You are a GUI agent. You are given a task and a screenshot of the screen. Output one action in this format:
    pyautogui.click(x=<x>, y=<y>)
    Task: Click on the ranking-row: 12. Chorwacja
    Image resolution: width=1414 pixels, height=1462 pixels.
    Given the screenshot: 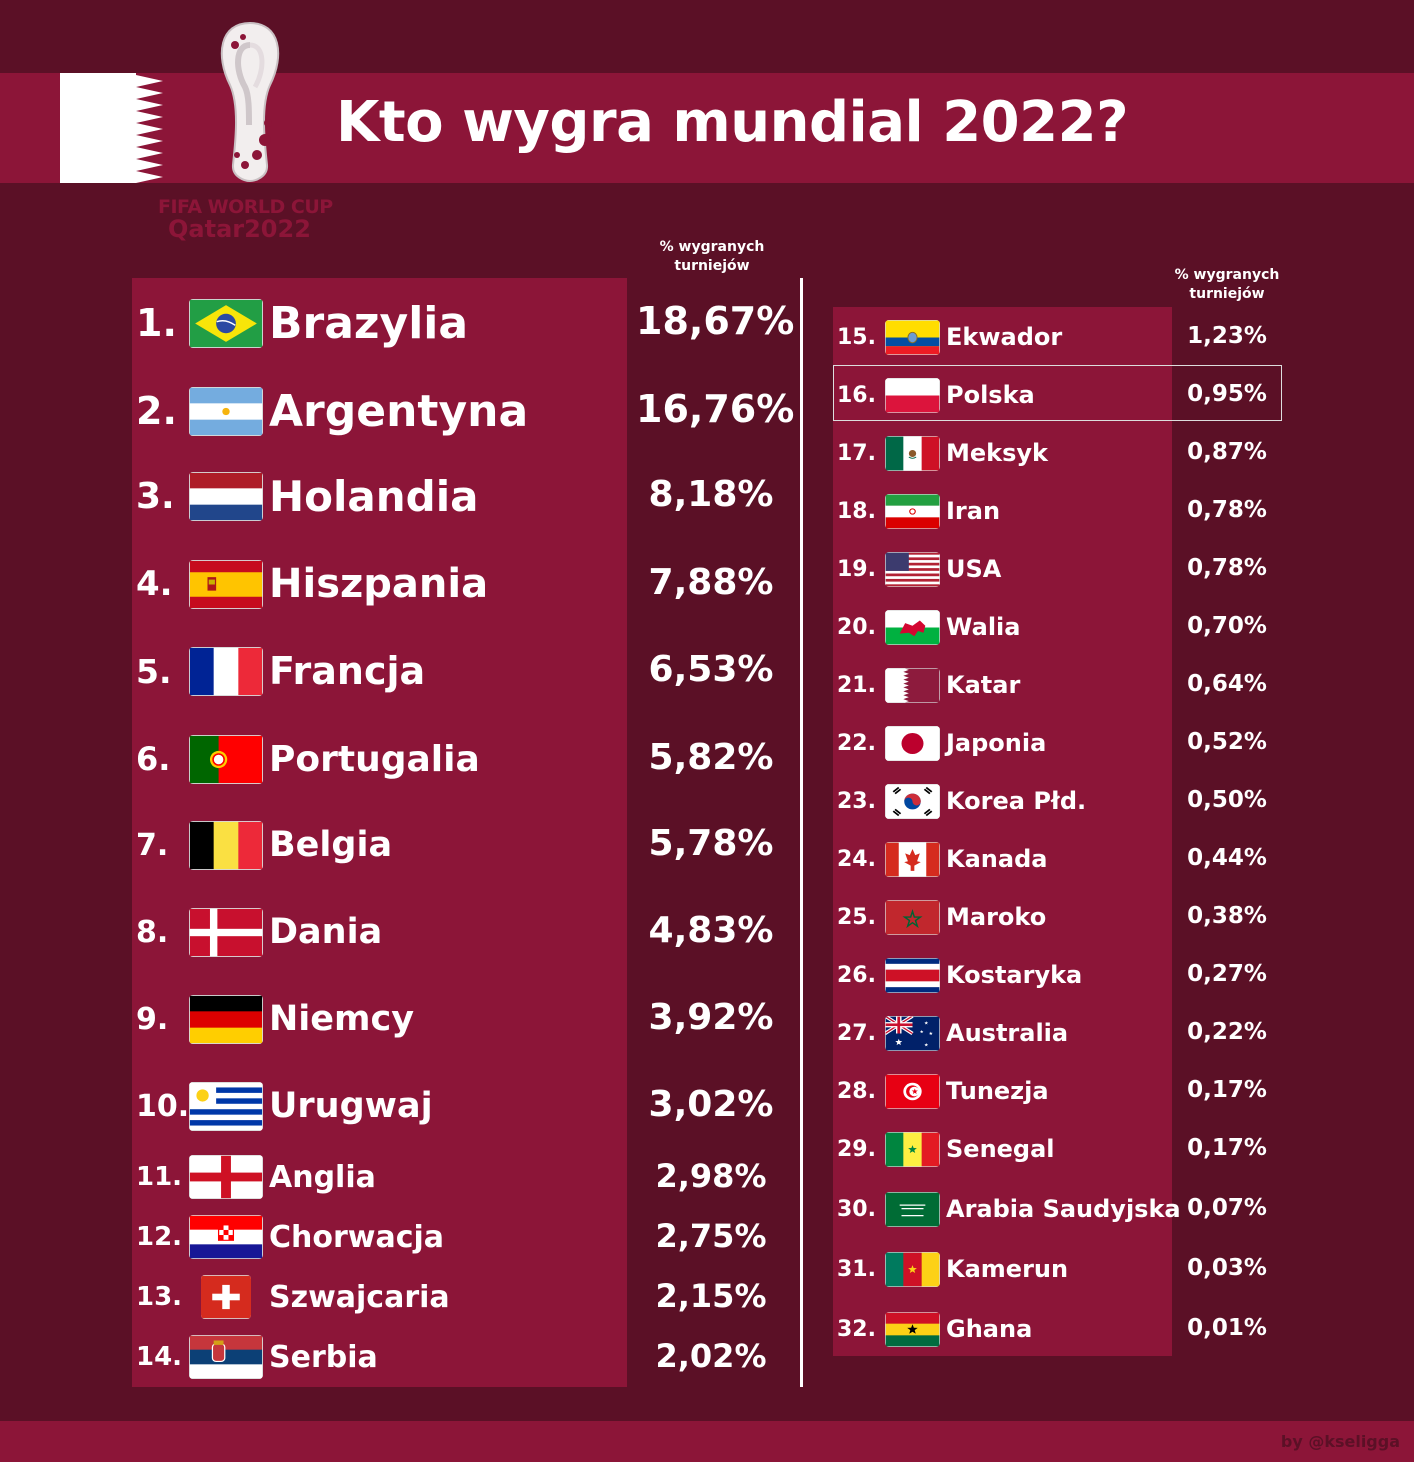 What is the action you would take?
    pyautogui.click(x=290, y=1237)
    